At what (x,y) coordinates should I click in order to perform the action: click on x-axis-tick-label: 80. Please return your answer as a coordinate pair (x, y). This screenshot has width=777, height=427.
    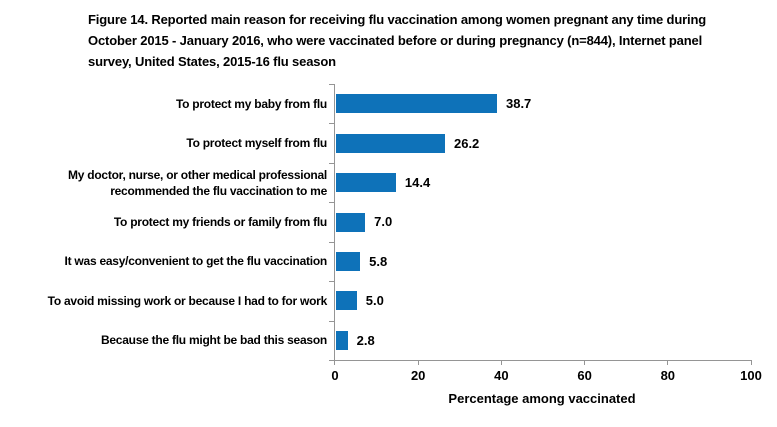
    Looking at the image, I should click on (668, 375).